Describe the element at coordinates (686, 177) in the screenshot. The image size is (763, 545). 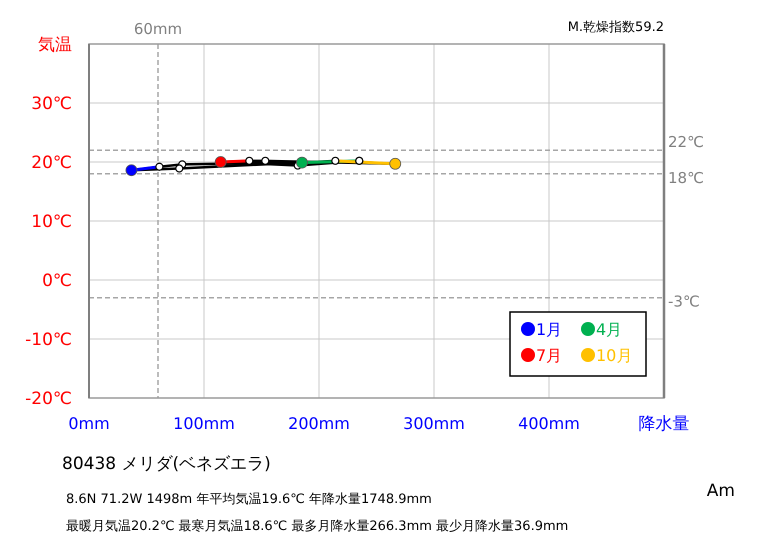
I see `ref-line-label: 18℃` at that location.